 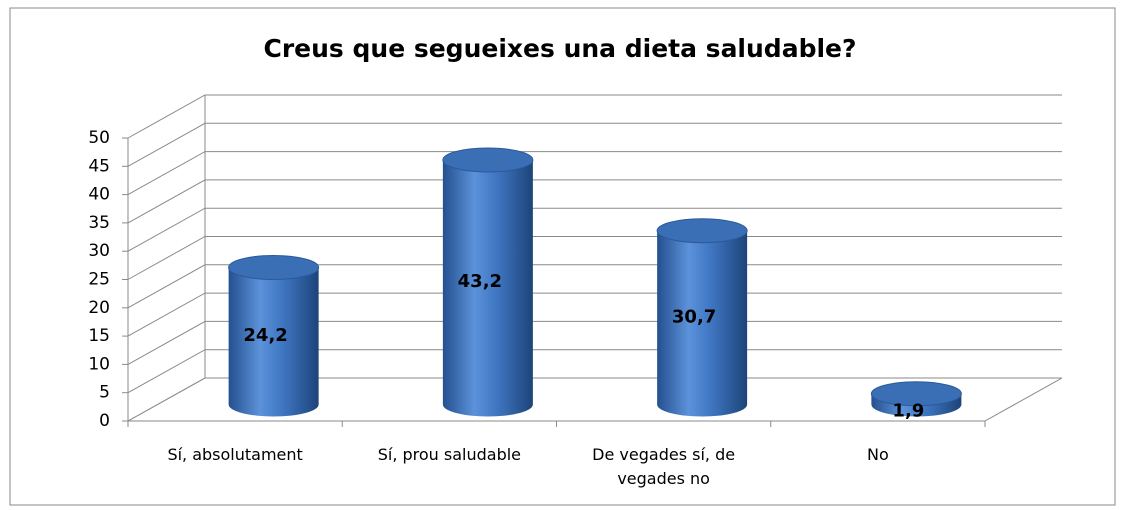 I want to click on y-tick-label: 50, so click(x=99, y=138).